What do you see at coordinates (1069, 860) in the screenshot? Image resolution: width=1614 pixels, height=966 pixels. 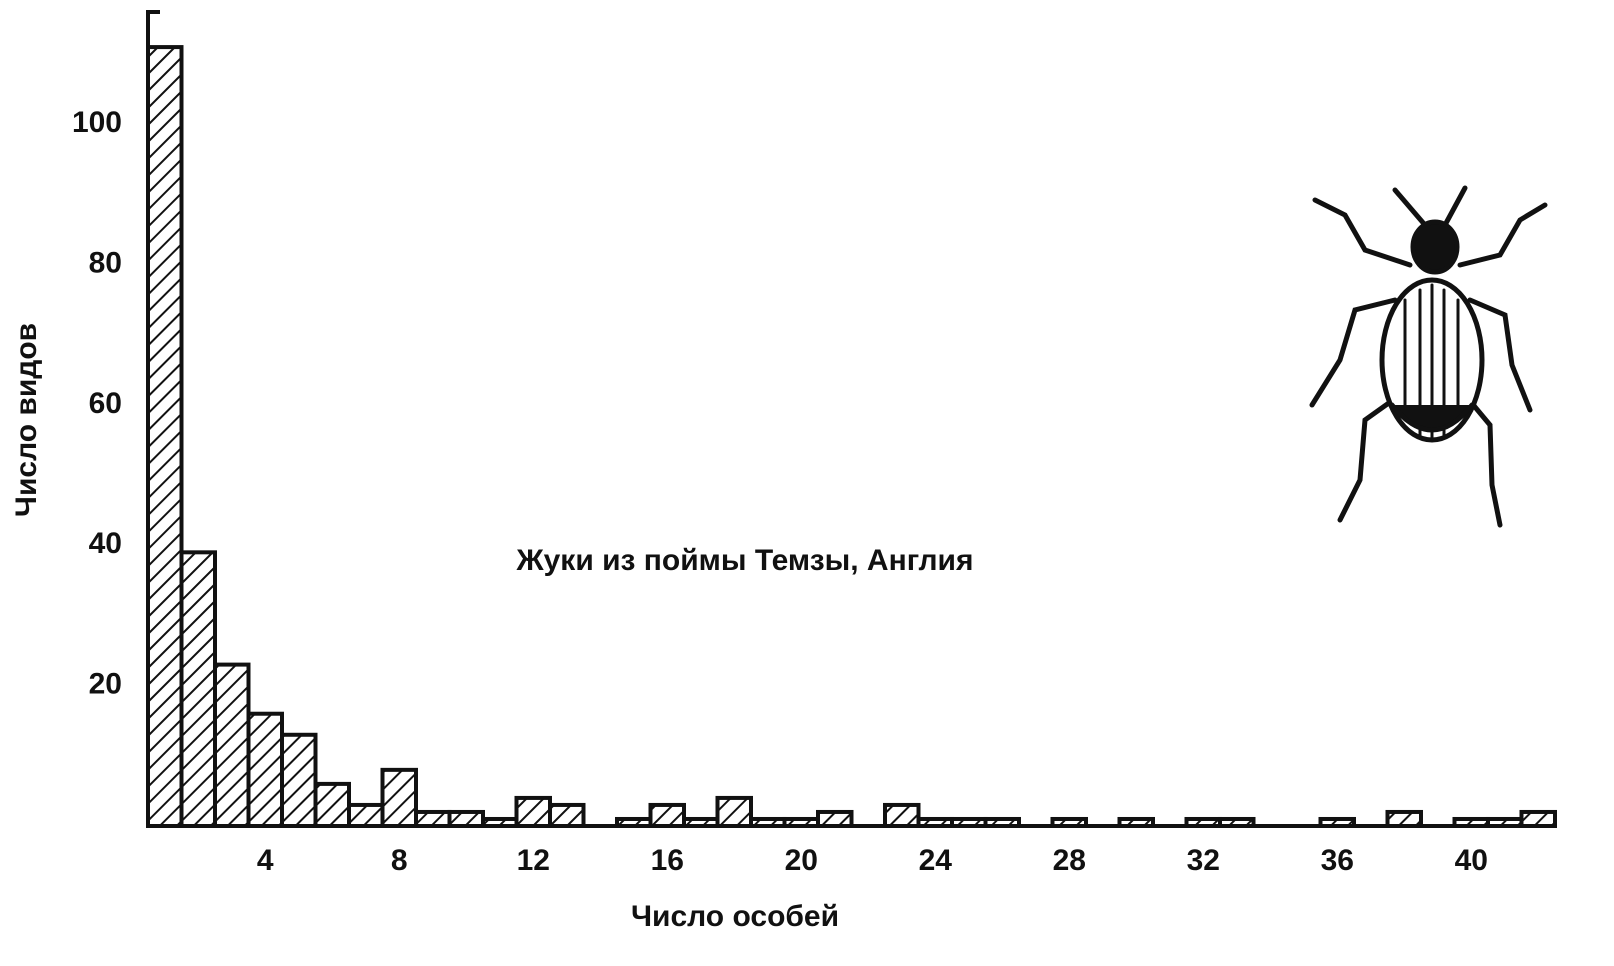 I see `x-tick-label: 28` at bounding box center [1069, 860].